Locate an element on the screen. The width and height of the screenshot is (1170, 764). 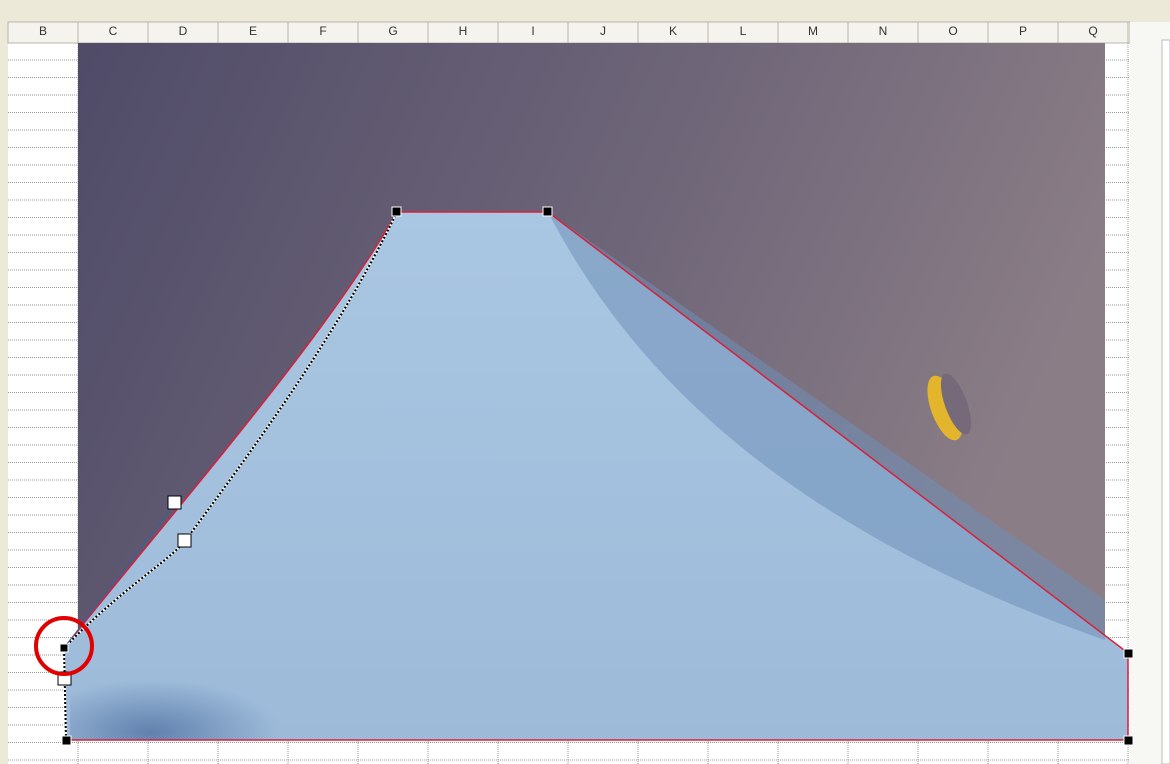
mountain-shade is located at coordinates (255, 663).